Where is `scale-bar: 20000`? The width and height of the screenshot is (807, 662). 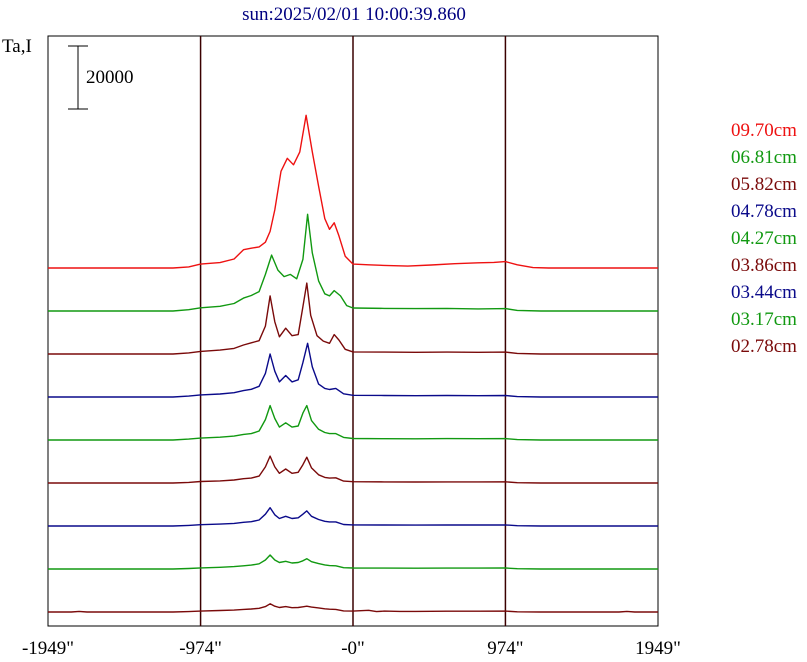
scale-bar: 20000 is located at coordinates (101, 77).